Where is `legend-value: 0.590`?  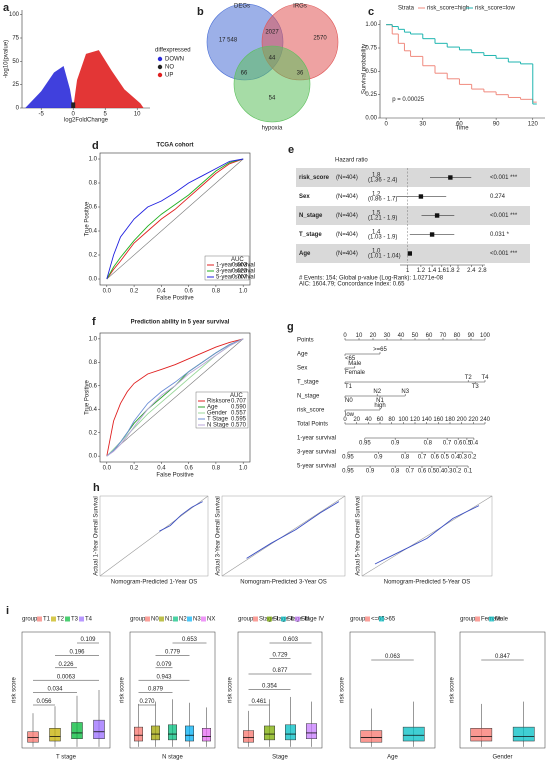 legend-value: 0.590 is located at coordinates (239, 408).